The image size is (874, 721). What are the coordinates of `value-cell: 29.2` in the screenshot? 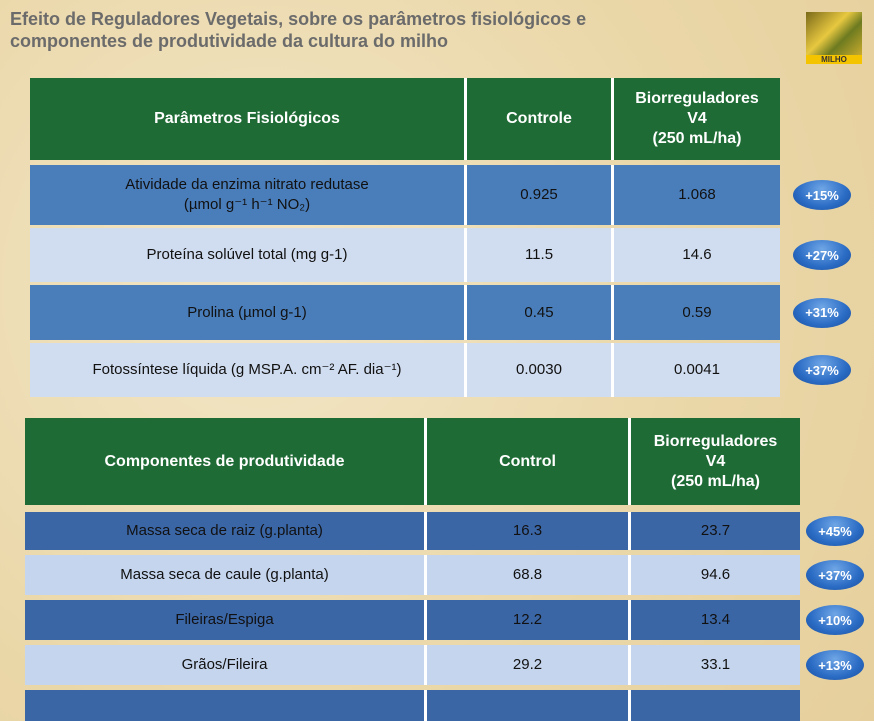 It's located at (529, 665).